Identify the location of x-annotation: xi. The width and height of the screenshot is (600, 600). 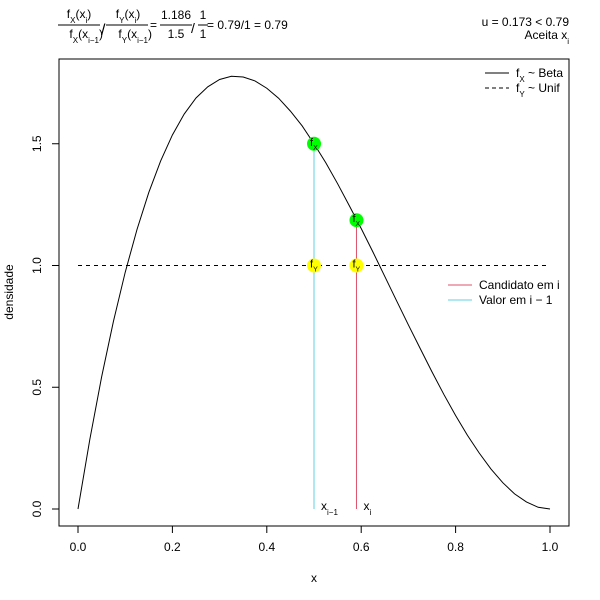
(367, 508).